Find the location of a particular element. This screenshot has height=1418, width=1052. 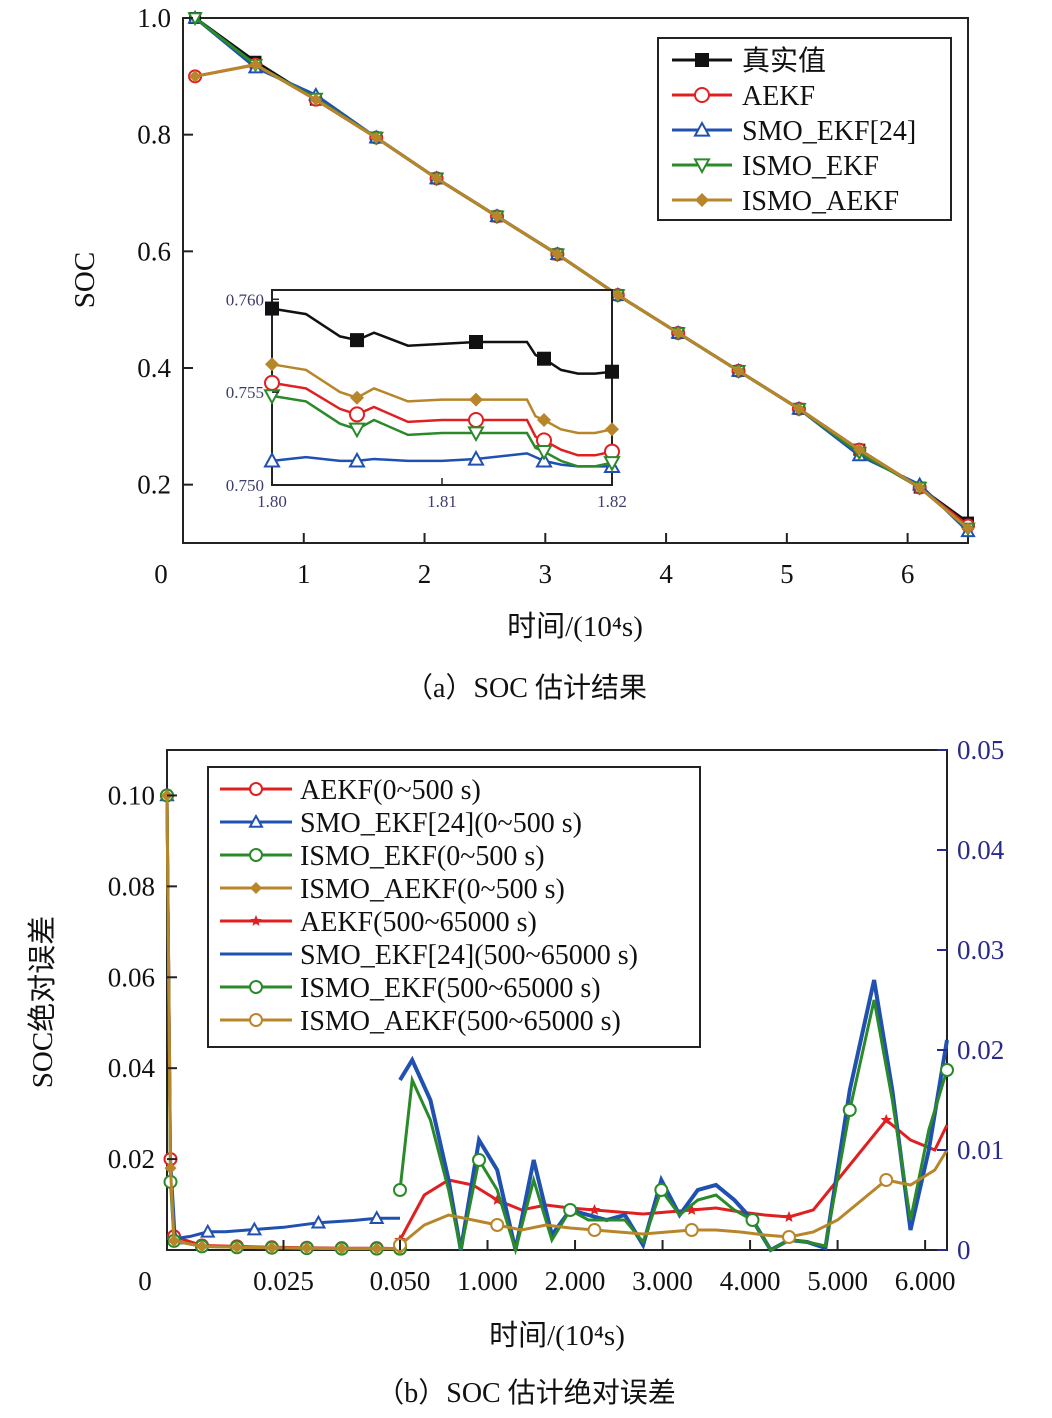

legend-item-smo-ekf-24-0-500-s-1: SMO_EKF[24](0~500 s) is located at coordinates (401, 823).